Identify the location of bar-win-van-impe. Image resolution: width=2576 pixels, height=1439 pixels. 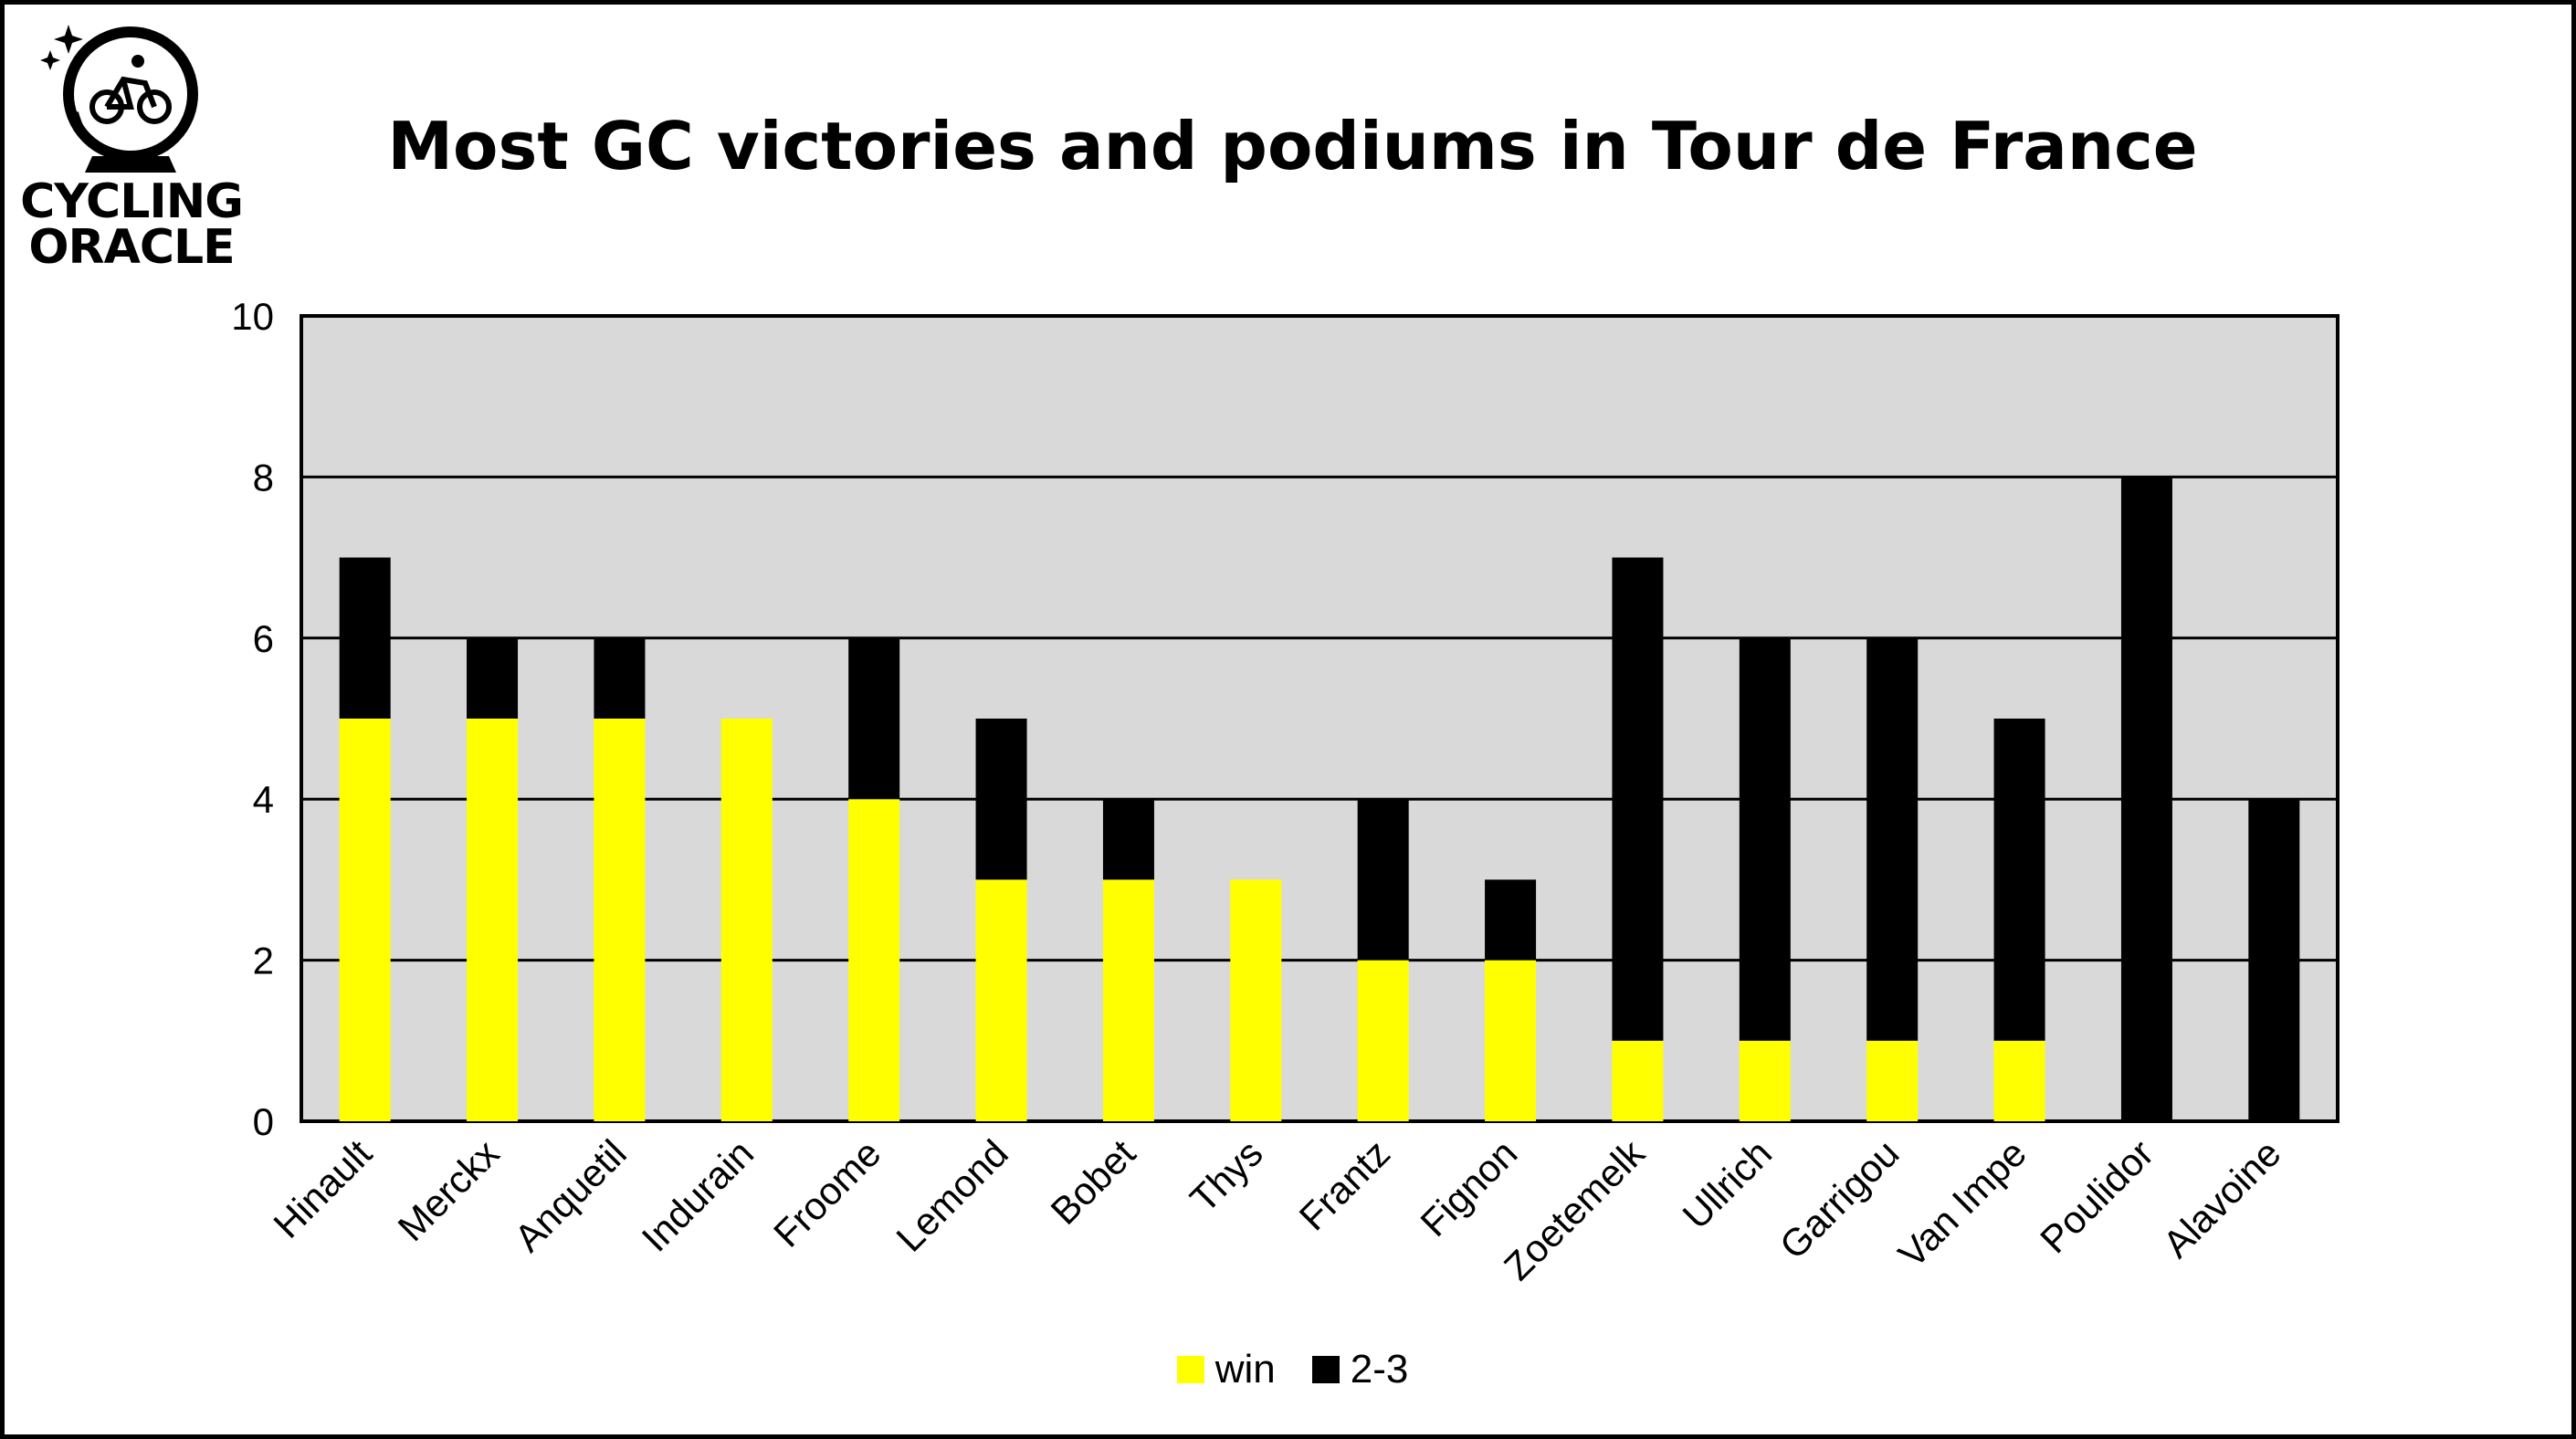
(2019, 1080).